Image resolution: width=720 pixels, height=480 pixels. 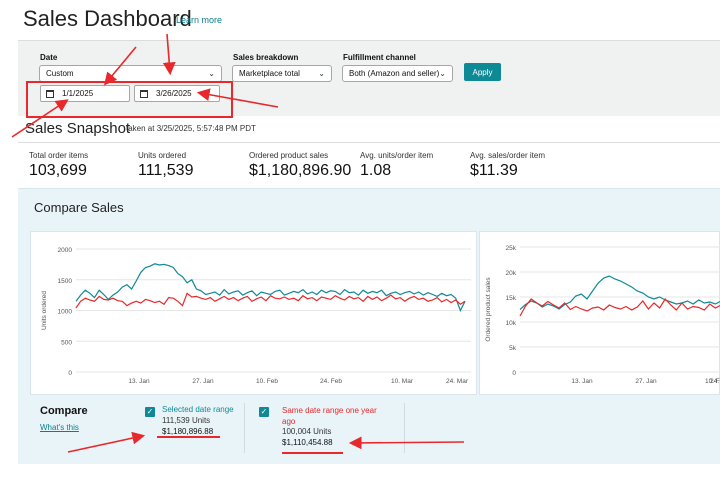 What do you see at coordinates (58, 170) in the screenshot?
I see `metric-value: 103,699` at bounding box center [58, 170].